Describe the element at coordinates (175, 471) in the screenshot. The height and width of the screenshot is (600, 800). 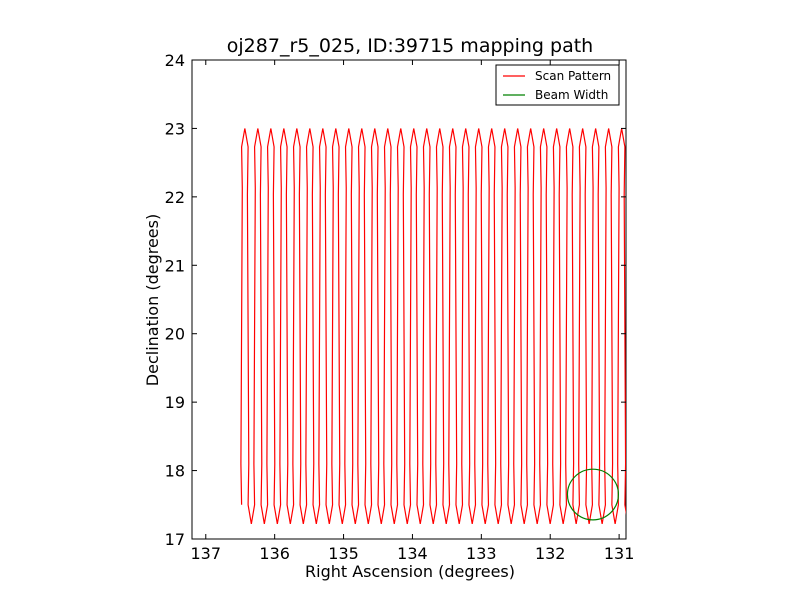
I see `y-tick-label: 18` at that location.